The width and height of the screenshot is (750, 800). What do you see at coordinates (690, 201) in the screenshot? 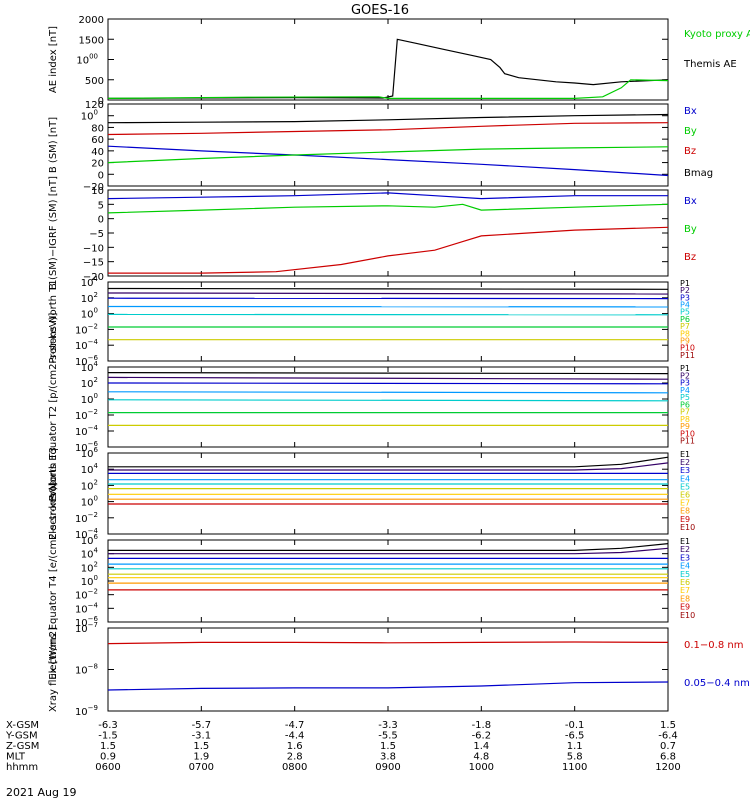
I see `legend-entry: Bx` at bounding box center [690, 201].